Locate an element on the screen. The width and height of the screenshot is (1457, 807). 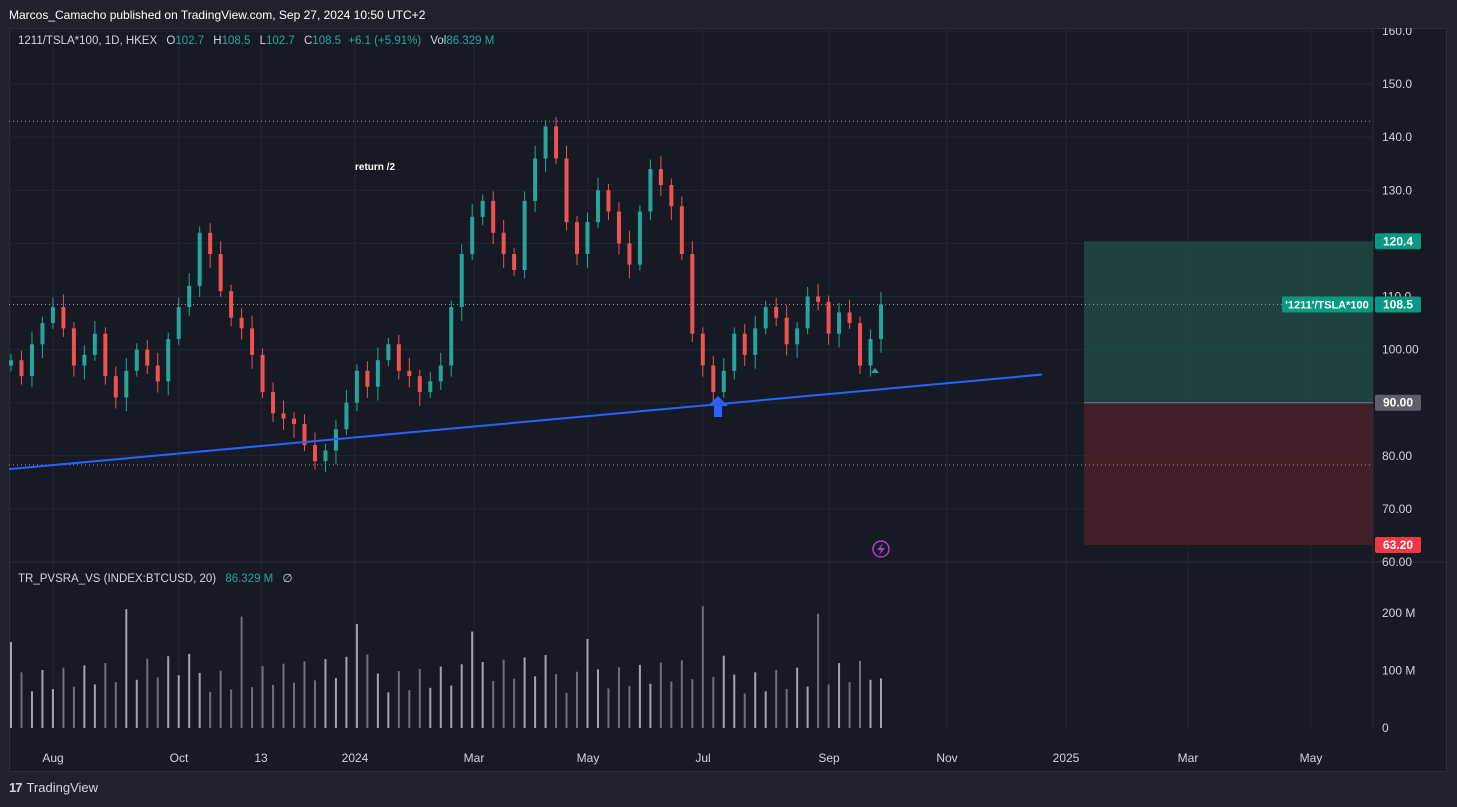
footer-brand: 17 TradingView is located at coordinates (53, 787).